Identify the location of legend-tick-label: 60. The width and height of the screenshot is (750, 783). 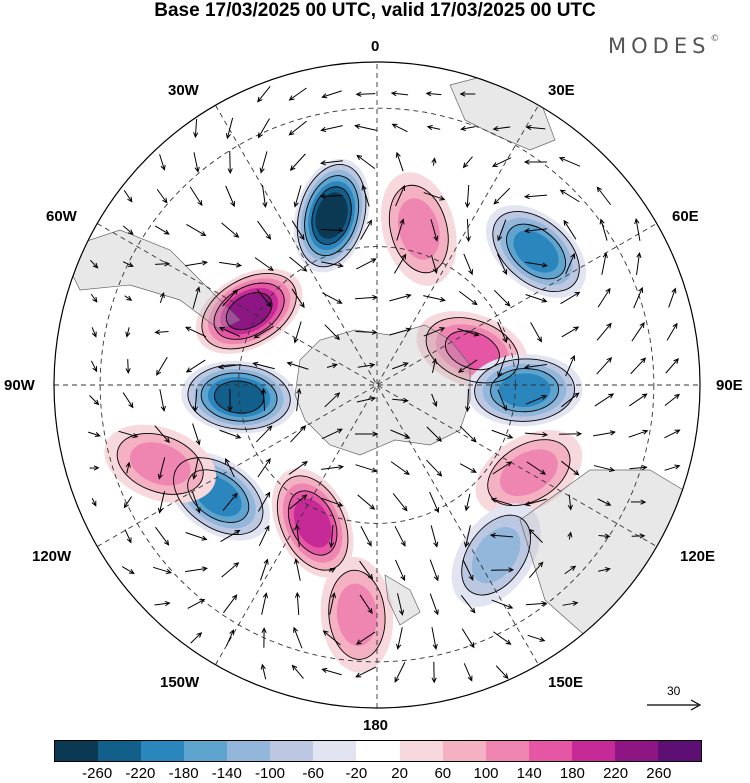
(443, 773).